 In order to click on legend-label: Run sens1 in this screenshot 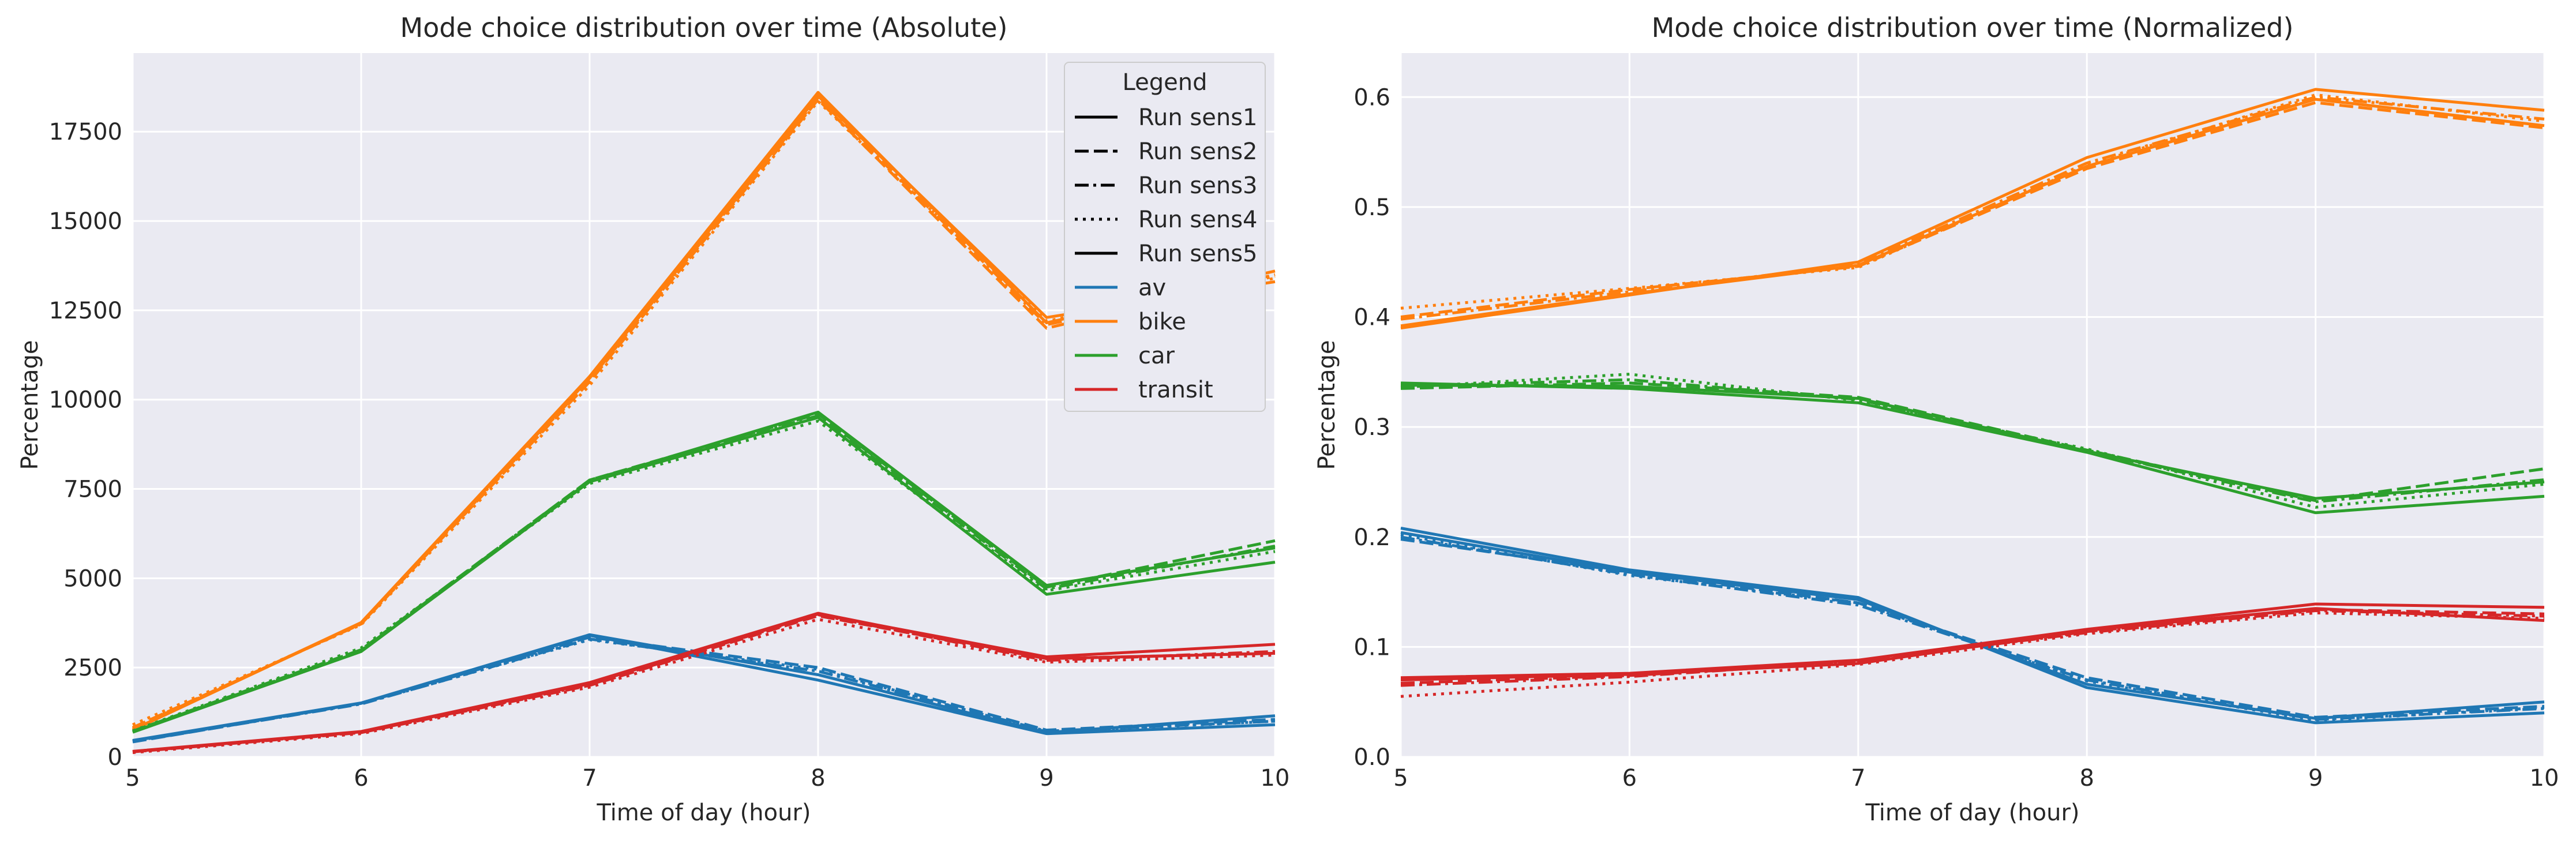, I will do `click(1198, 118)`.